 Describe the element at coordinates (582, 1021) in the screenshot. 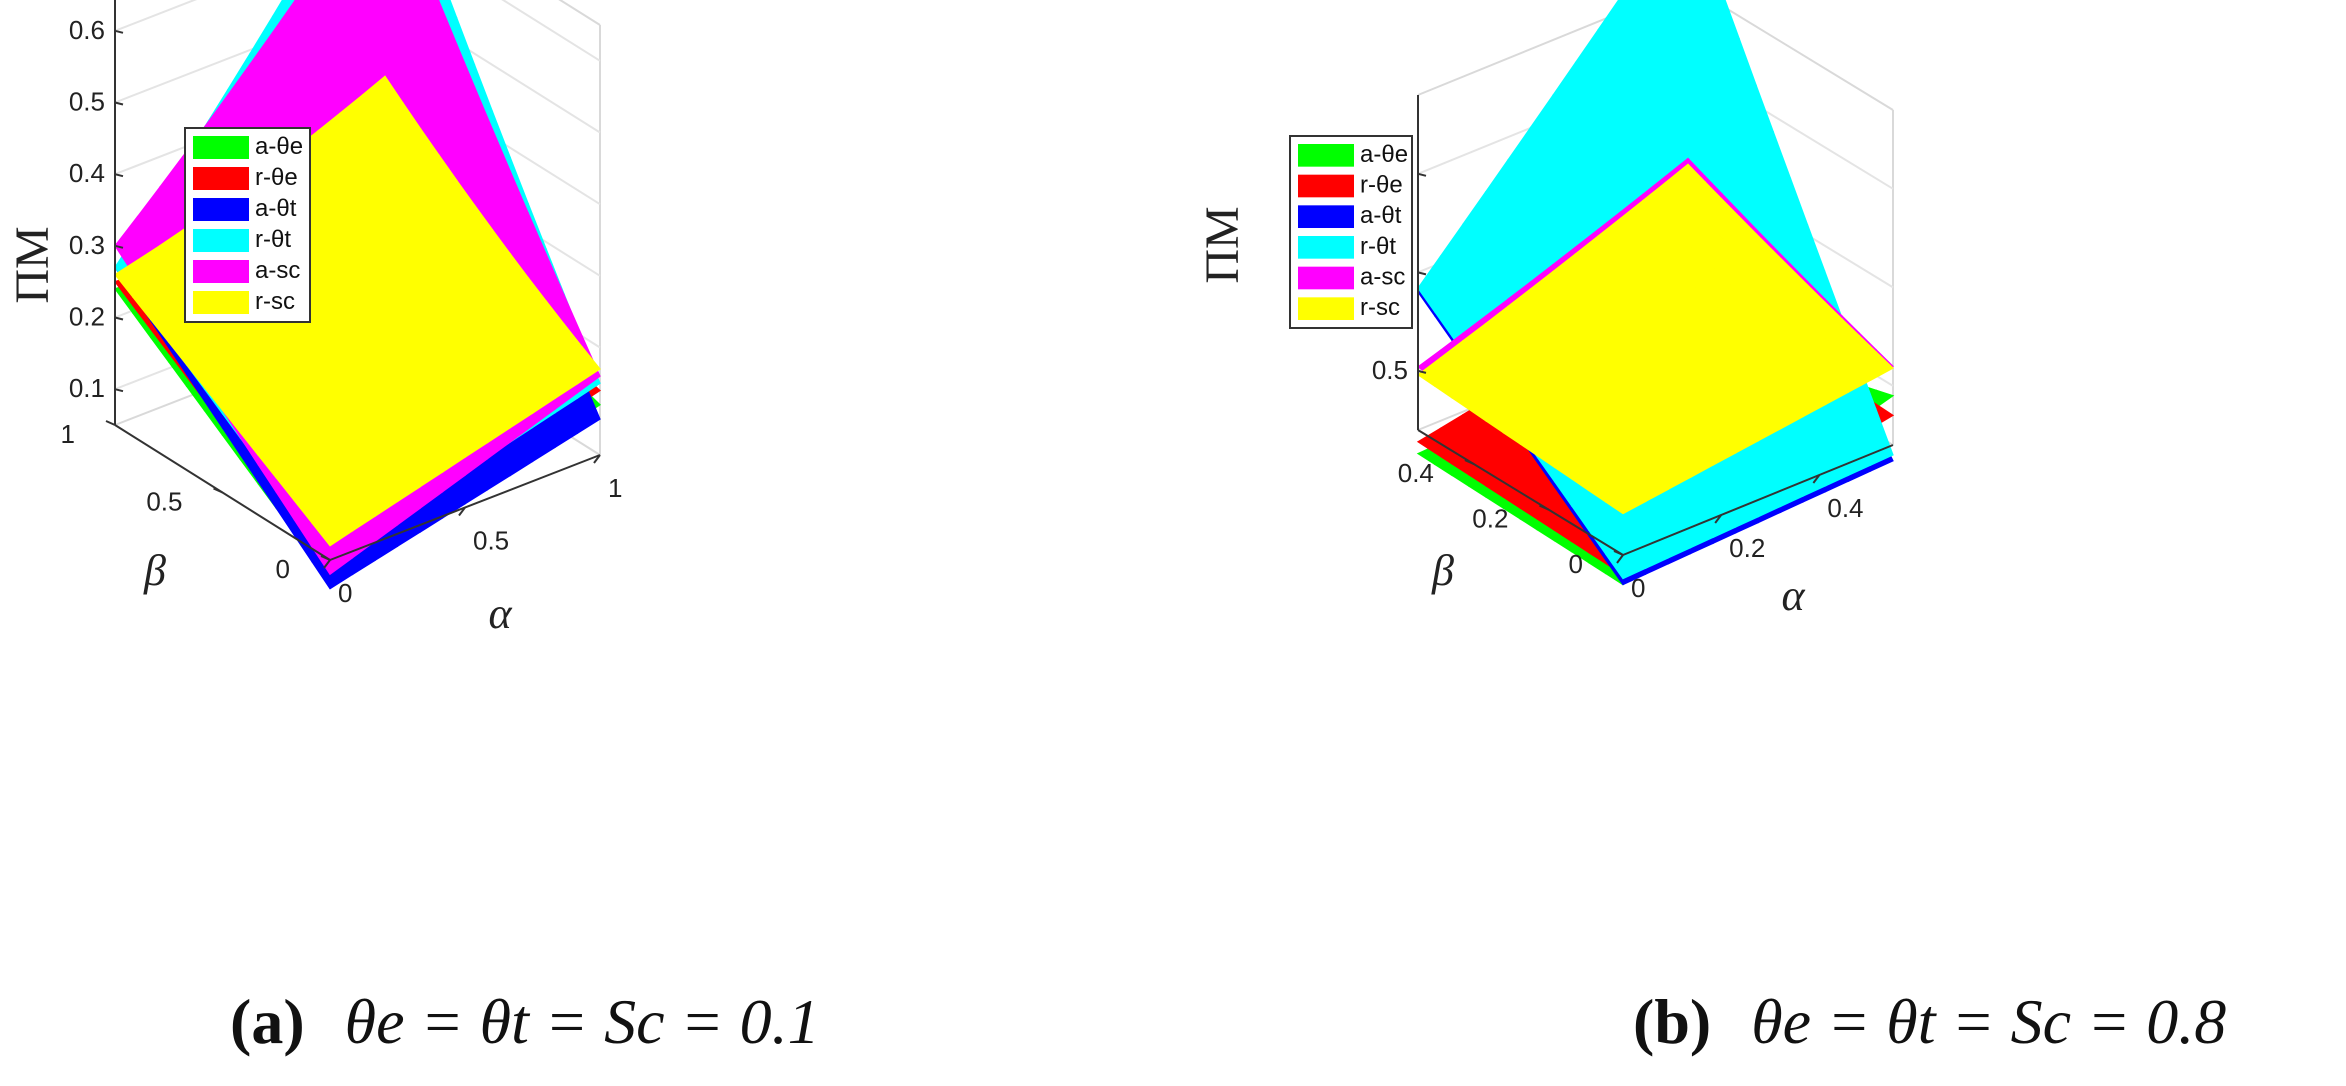

I see `caption-a-equation: θe = θt = Sc = 0.1` at that location.